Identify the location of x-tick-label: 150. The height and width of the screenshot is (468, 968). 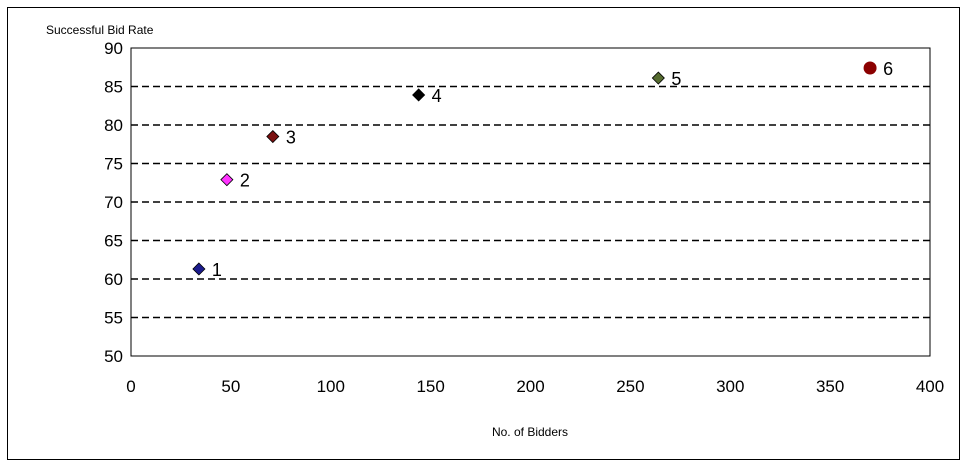
(430, 386).